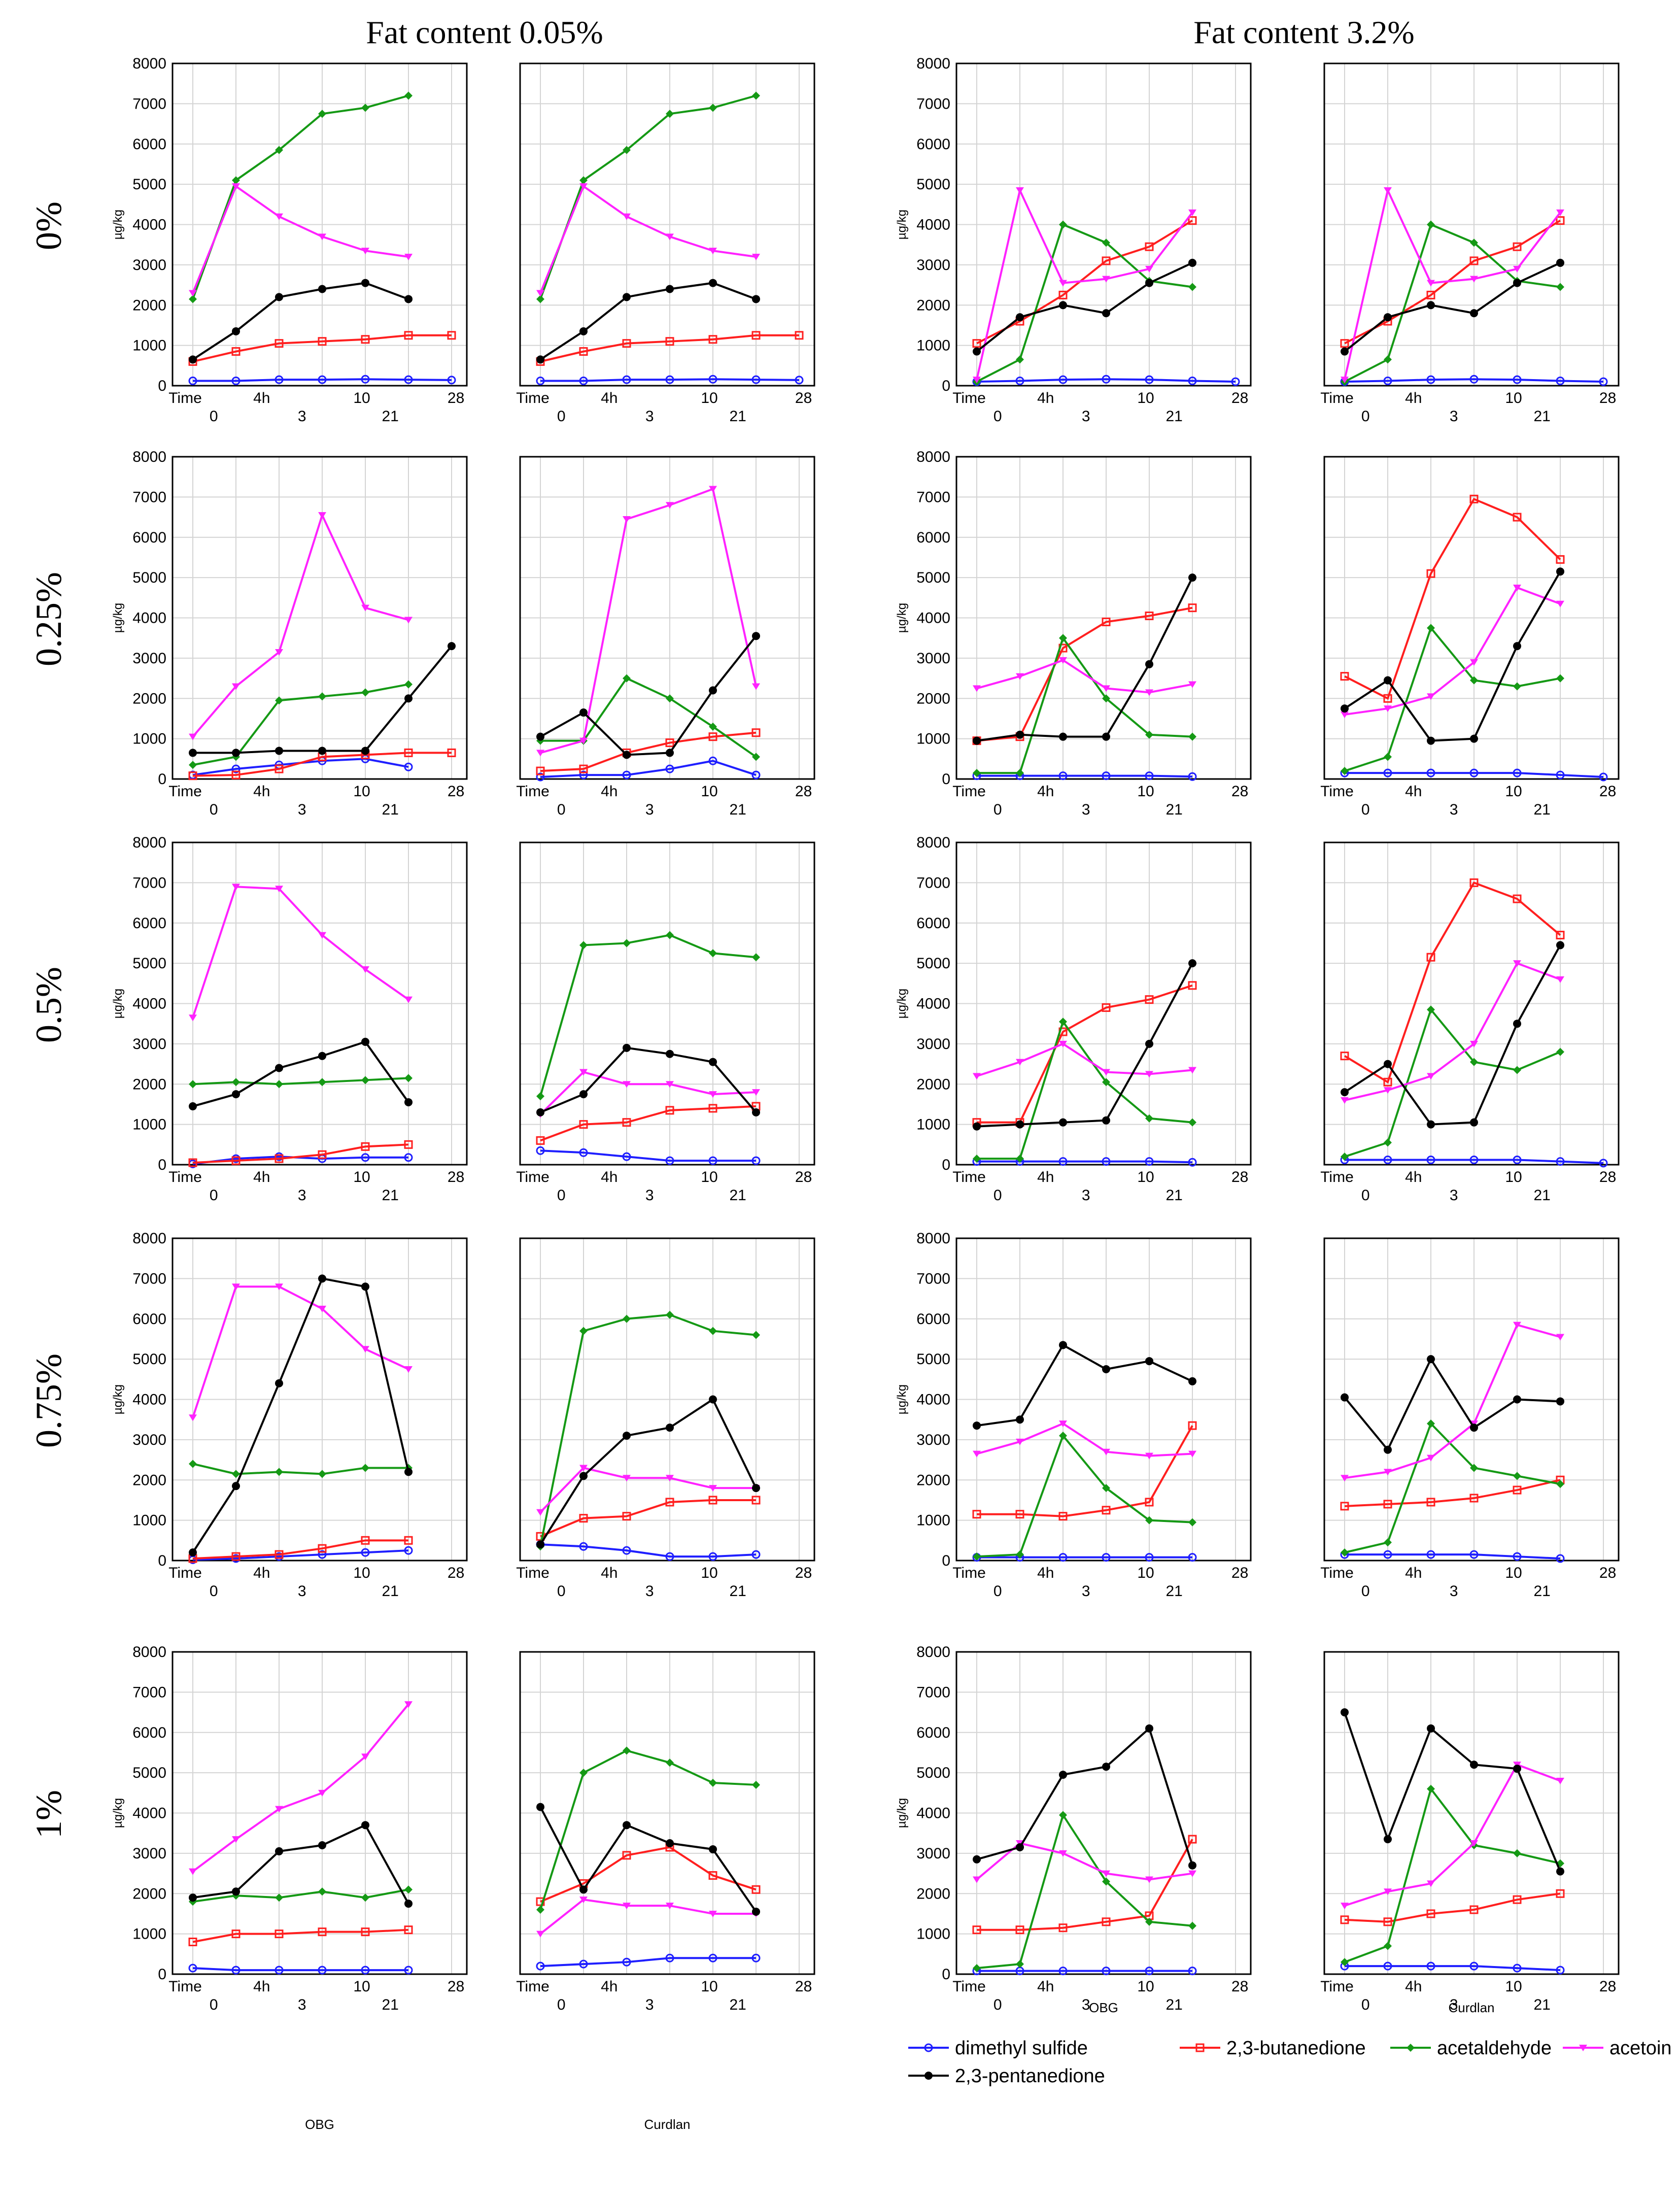 The image size is (1680, 2201). What do you see at coordinates (261, 1573) in the screenshot?
I see `x-tick-label: 4h` at bounding box center [261, 1573].